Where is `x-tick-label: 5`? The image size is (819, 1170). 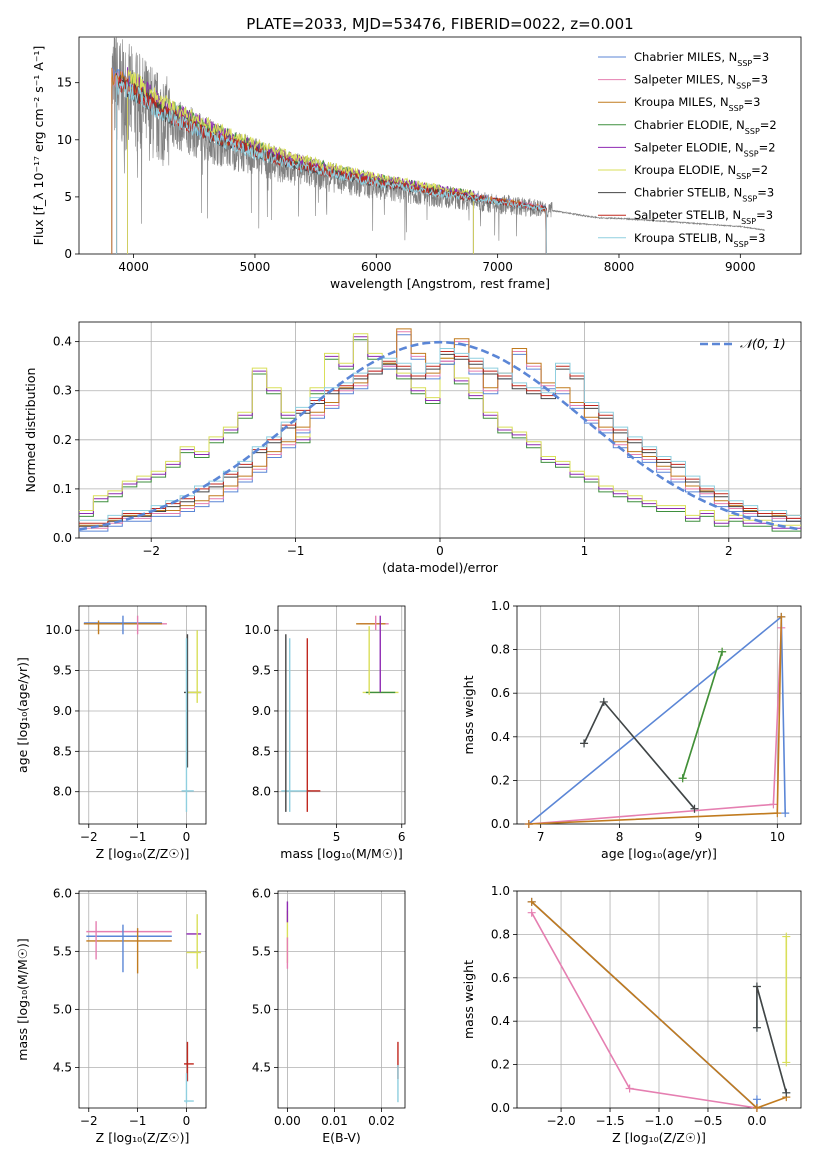 x-tick-label: 5 is located at coordinates (337, 837).